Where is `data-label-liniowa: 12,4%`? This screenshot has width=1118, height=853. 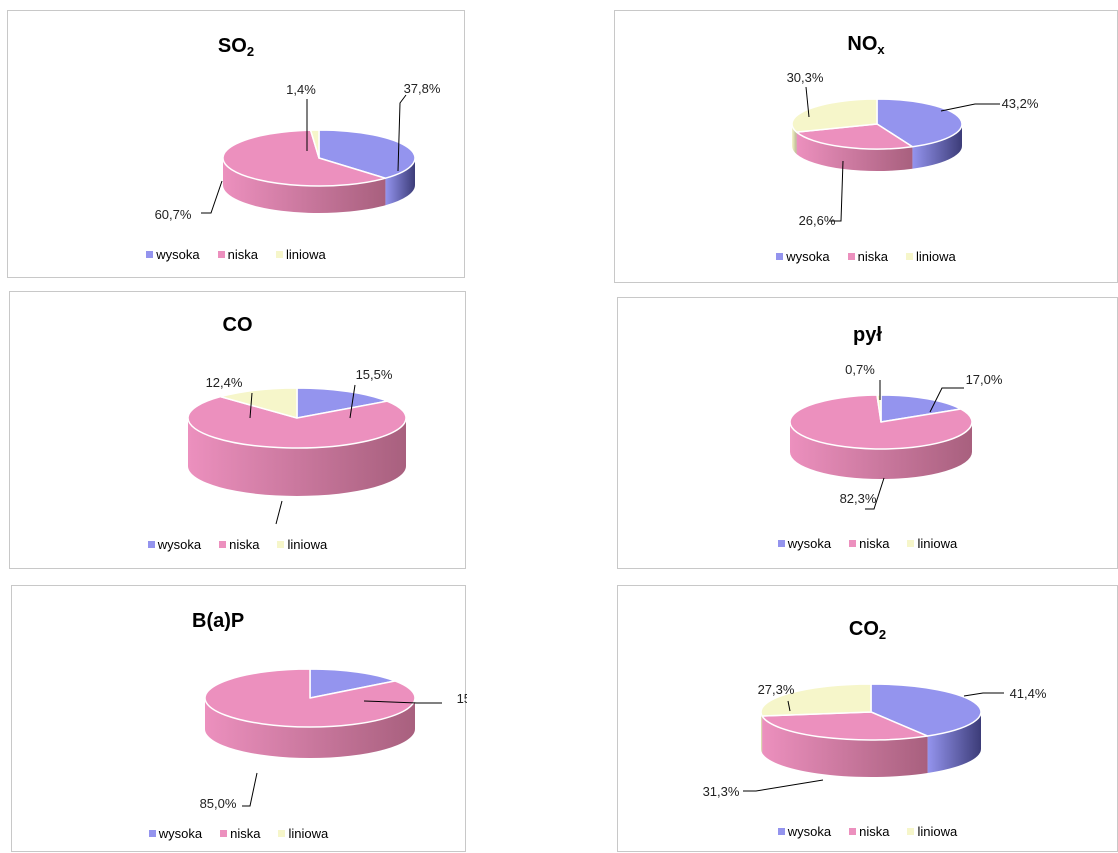
data-label-liniowa: 12,4% is located at coordinates (224, 382).